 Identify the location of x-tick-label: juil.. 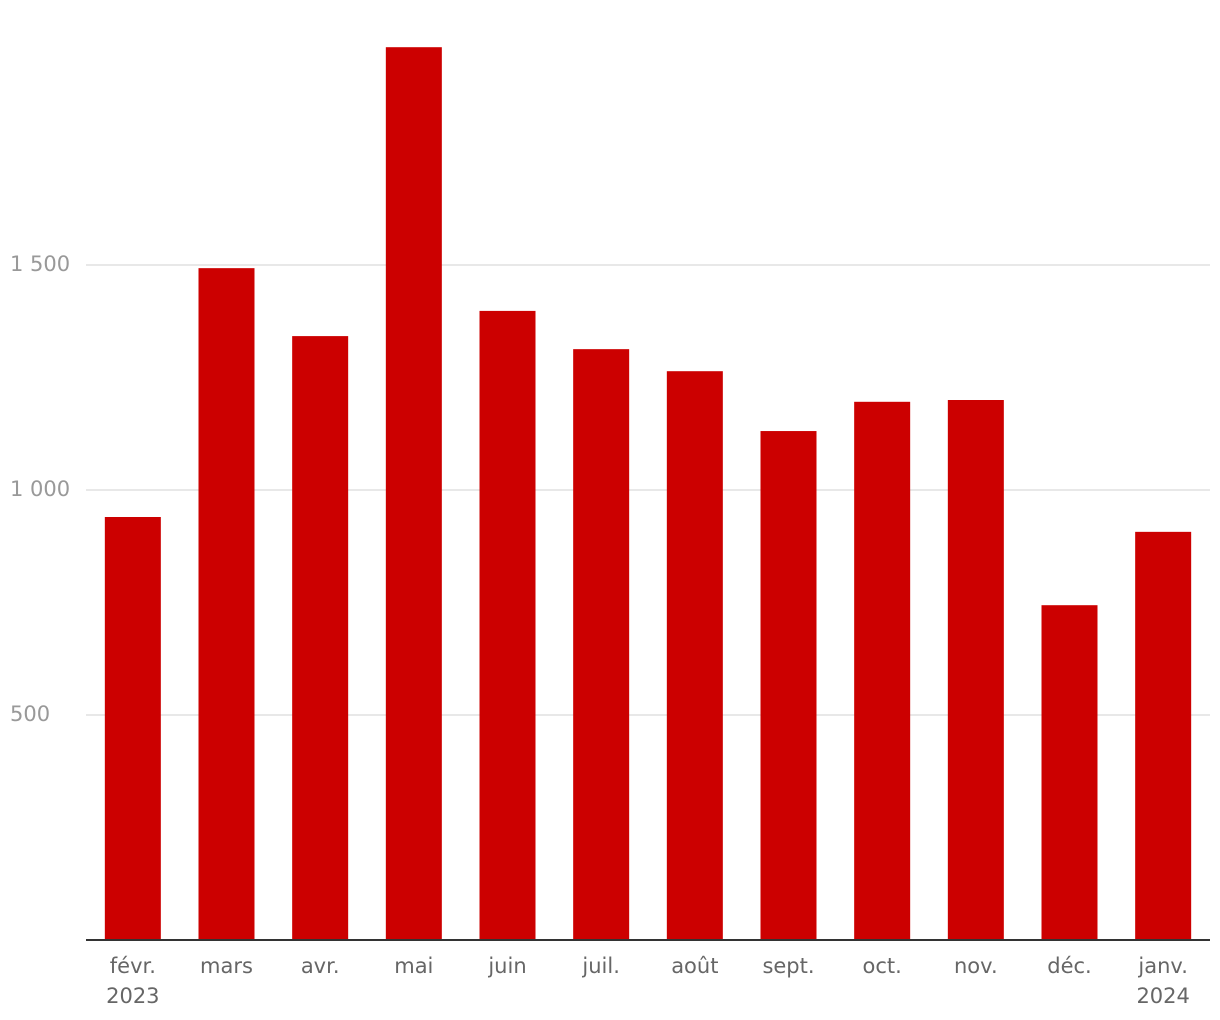
(600, 966).